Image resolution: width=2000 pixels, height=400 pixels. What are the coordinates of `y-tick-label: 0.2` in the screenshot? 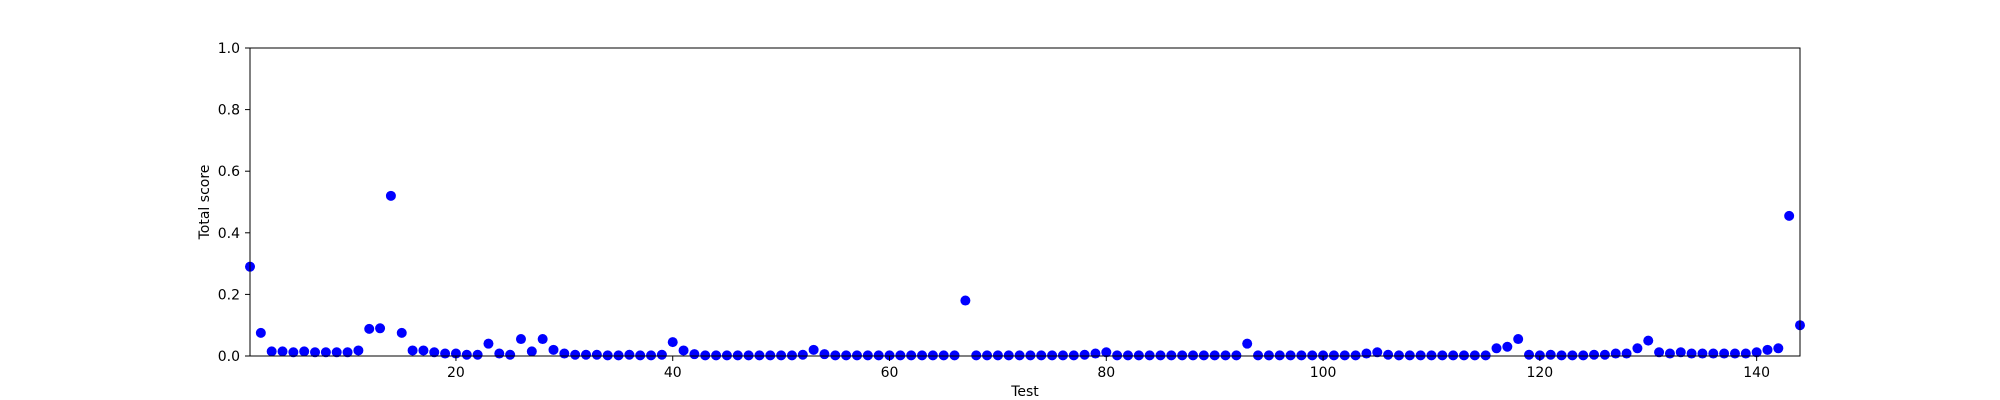 It's located at (229, 295).